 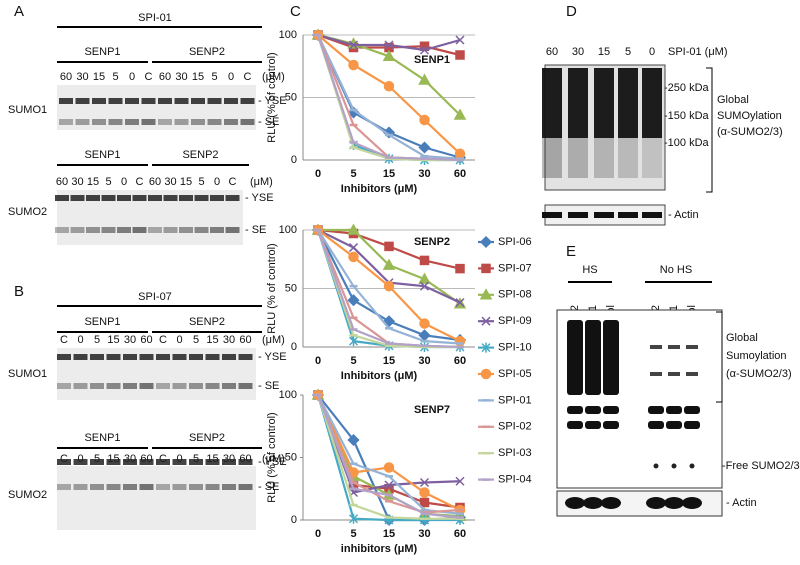 I want to click on legend-label: SPI-03, so click(x=515, y=453).